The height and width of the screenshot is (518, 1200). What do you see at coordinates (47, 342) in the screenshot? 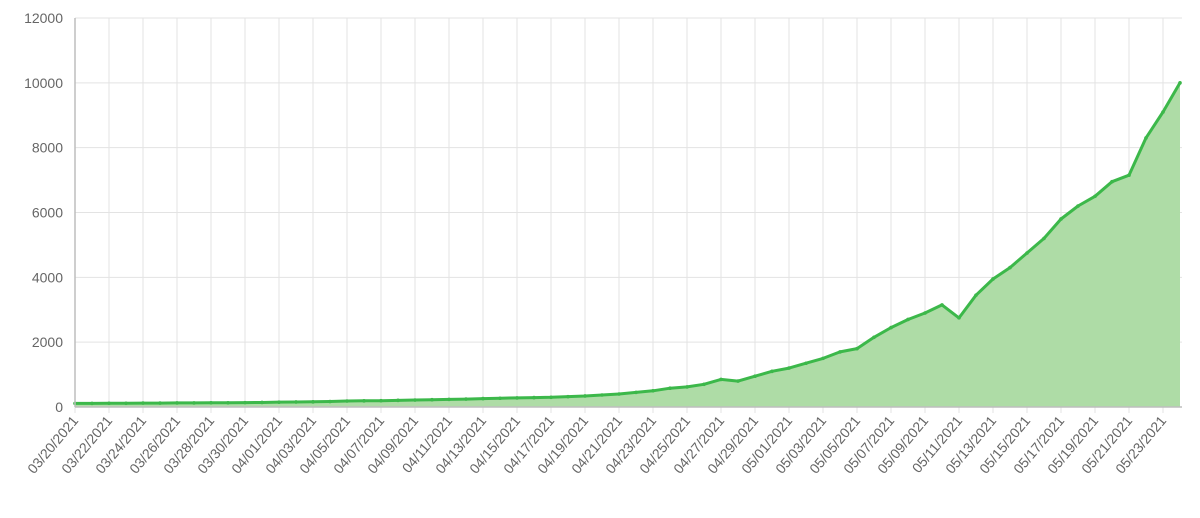
I see `y-tick-label: 2000` at bounding box center [47, 342].